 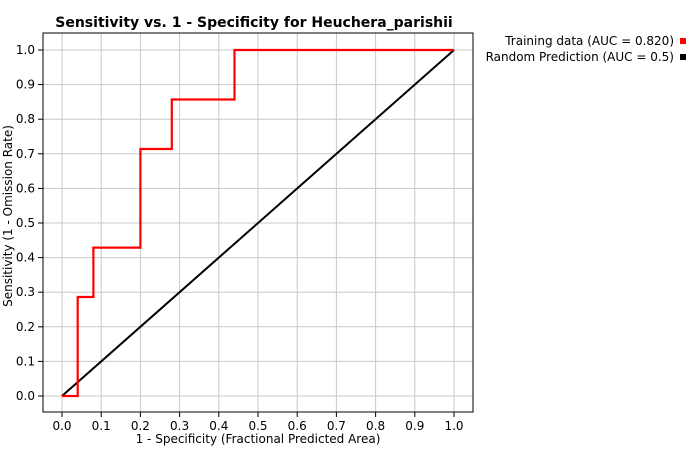 I want to click on x-tick-label: 0.5, so click(x=257, y=426).